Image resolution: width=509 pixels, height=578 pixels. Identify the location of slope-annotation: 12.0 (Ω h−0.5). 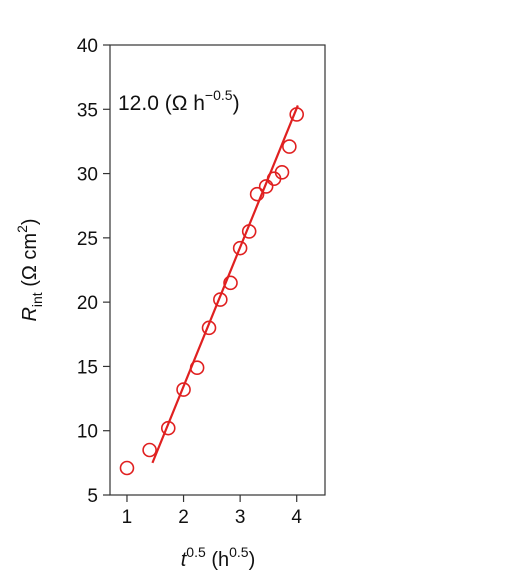
(179, 101).